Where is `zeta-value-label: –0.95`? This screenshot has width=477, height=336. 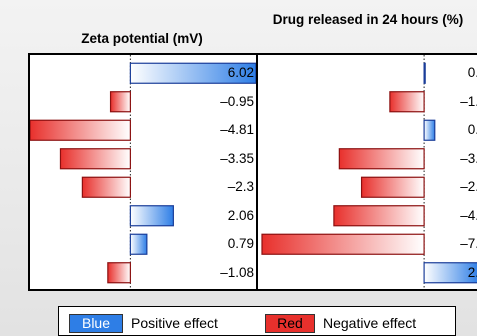 zeta-value-label: –0.95 is located at coordinates (237, 101).